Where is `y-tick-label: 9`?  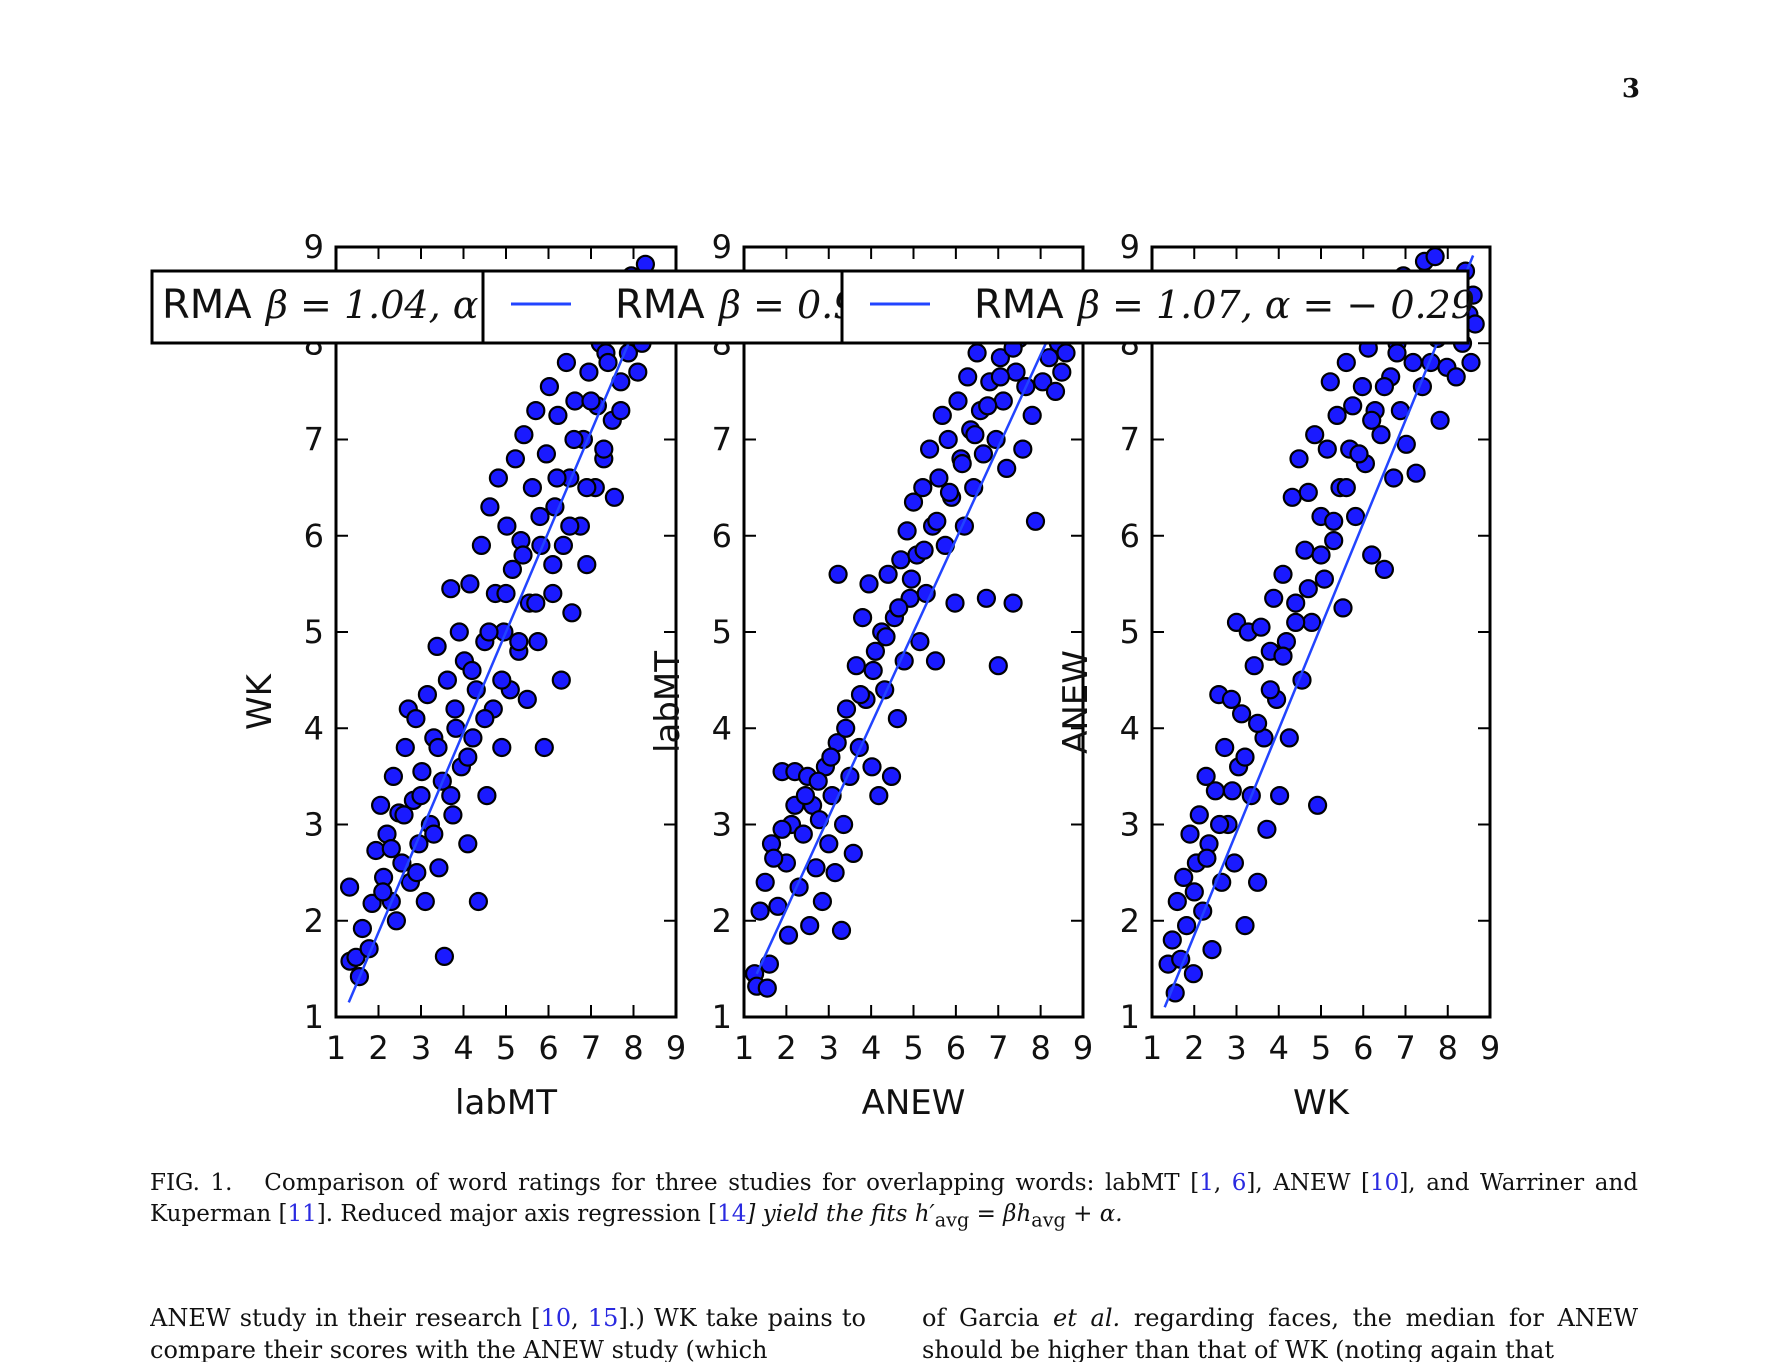
y-tick-label: 9 is located at coordinates (314, 247).